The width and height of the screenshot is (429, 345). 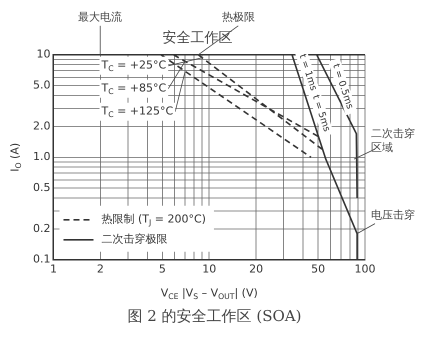 I want to click on chart-title: 安全工作区, so click(x=197, y=38).